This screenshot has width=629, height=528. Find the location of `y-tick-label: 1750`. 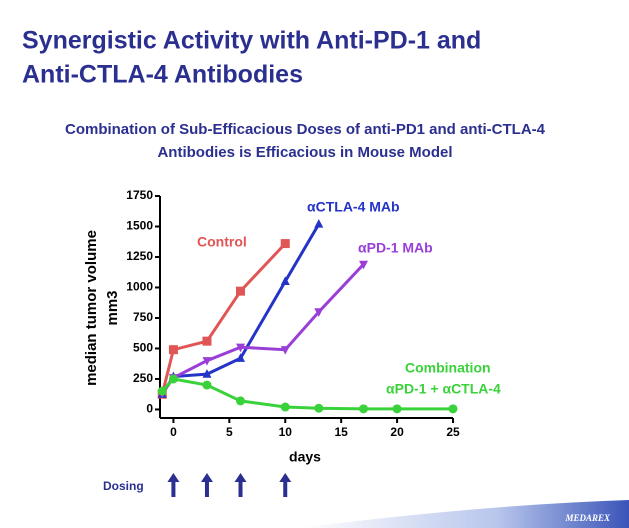

y-tick-label: 1750 is located at coordinates (139, 195).